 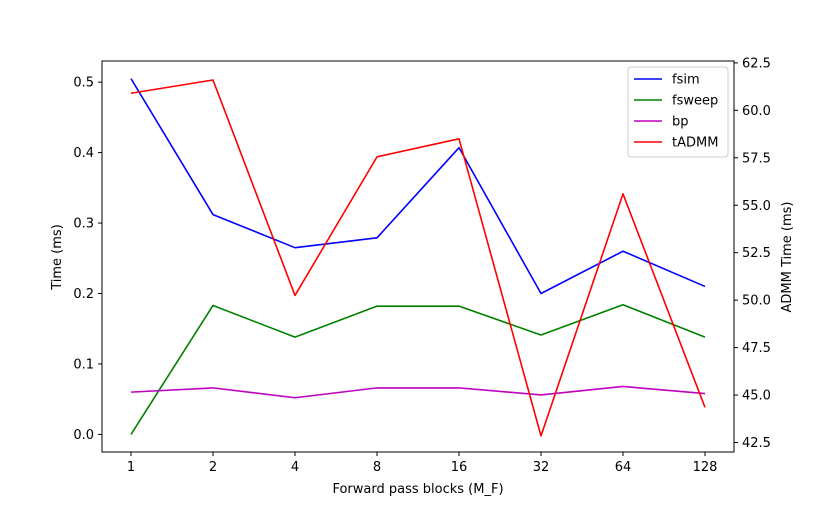 What do you see at coordinates (705, 467) in the screenshot?
I see `x-tick-label: 128` at bounding box center [705, 467].